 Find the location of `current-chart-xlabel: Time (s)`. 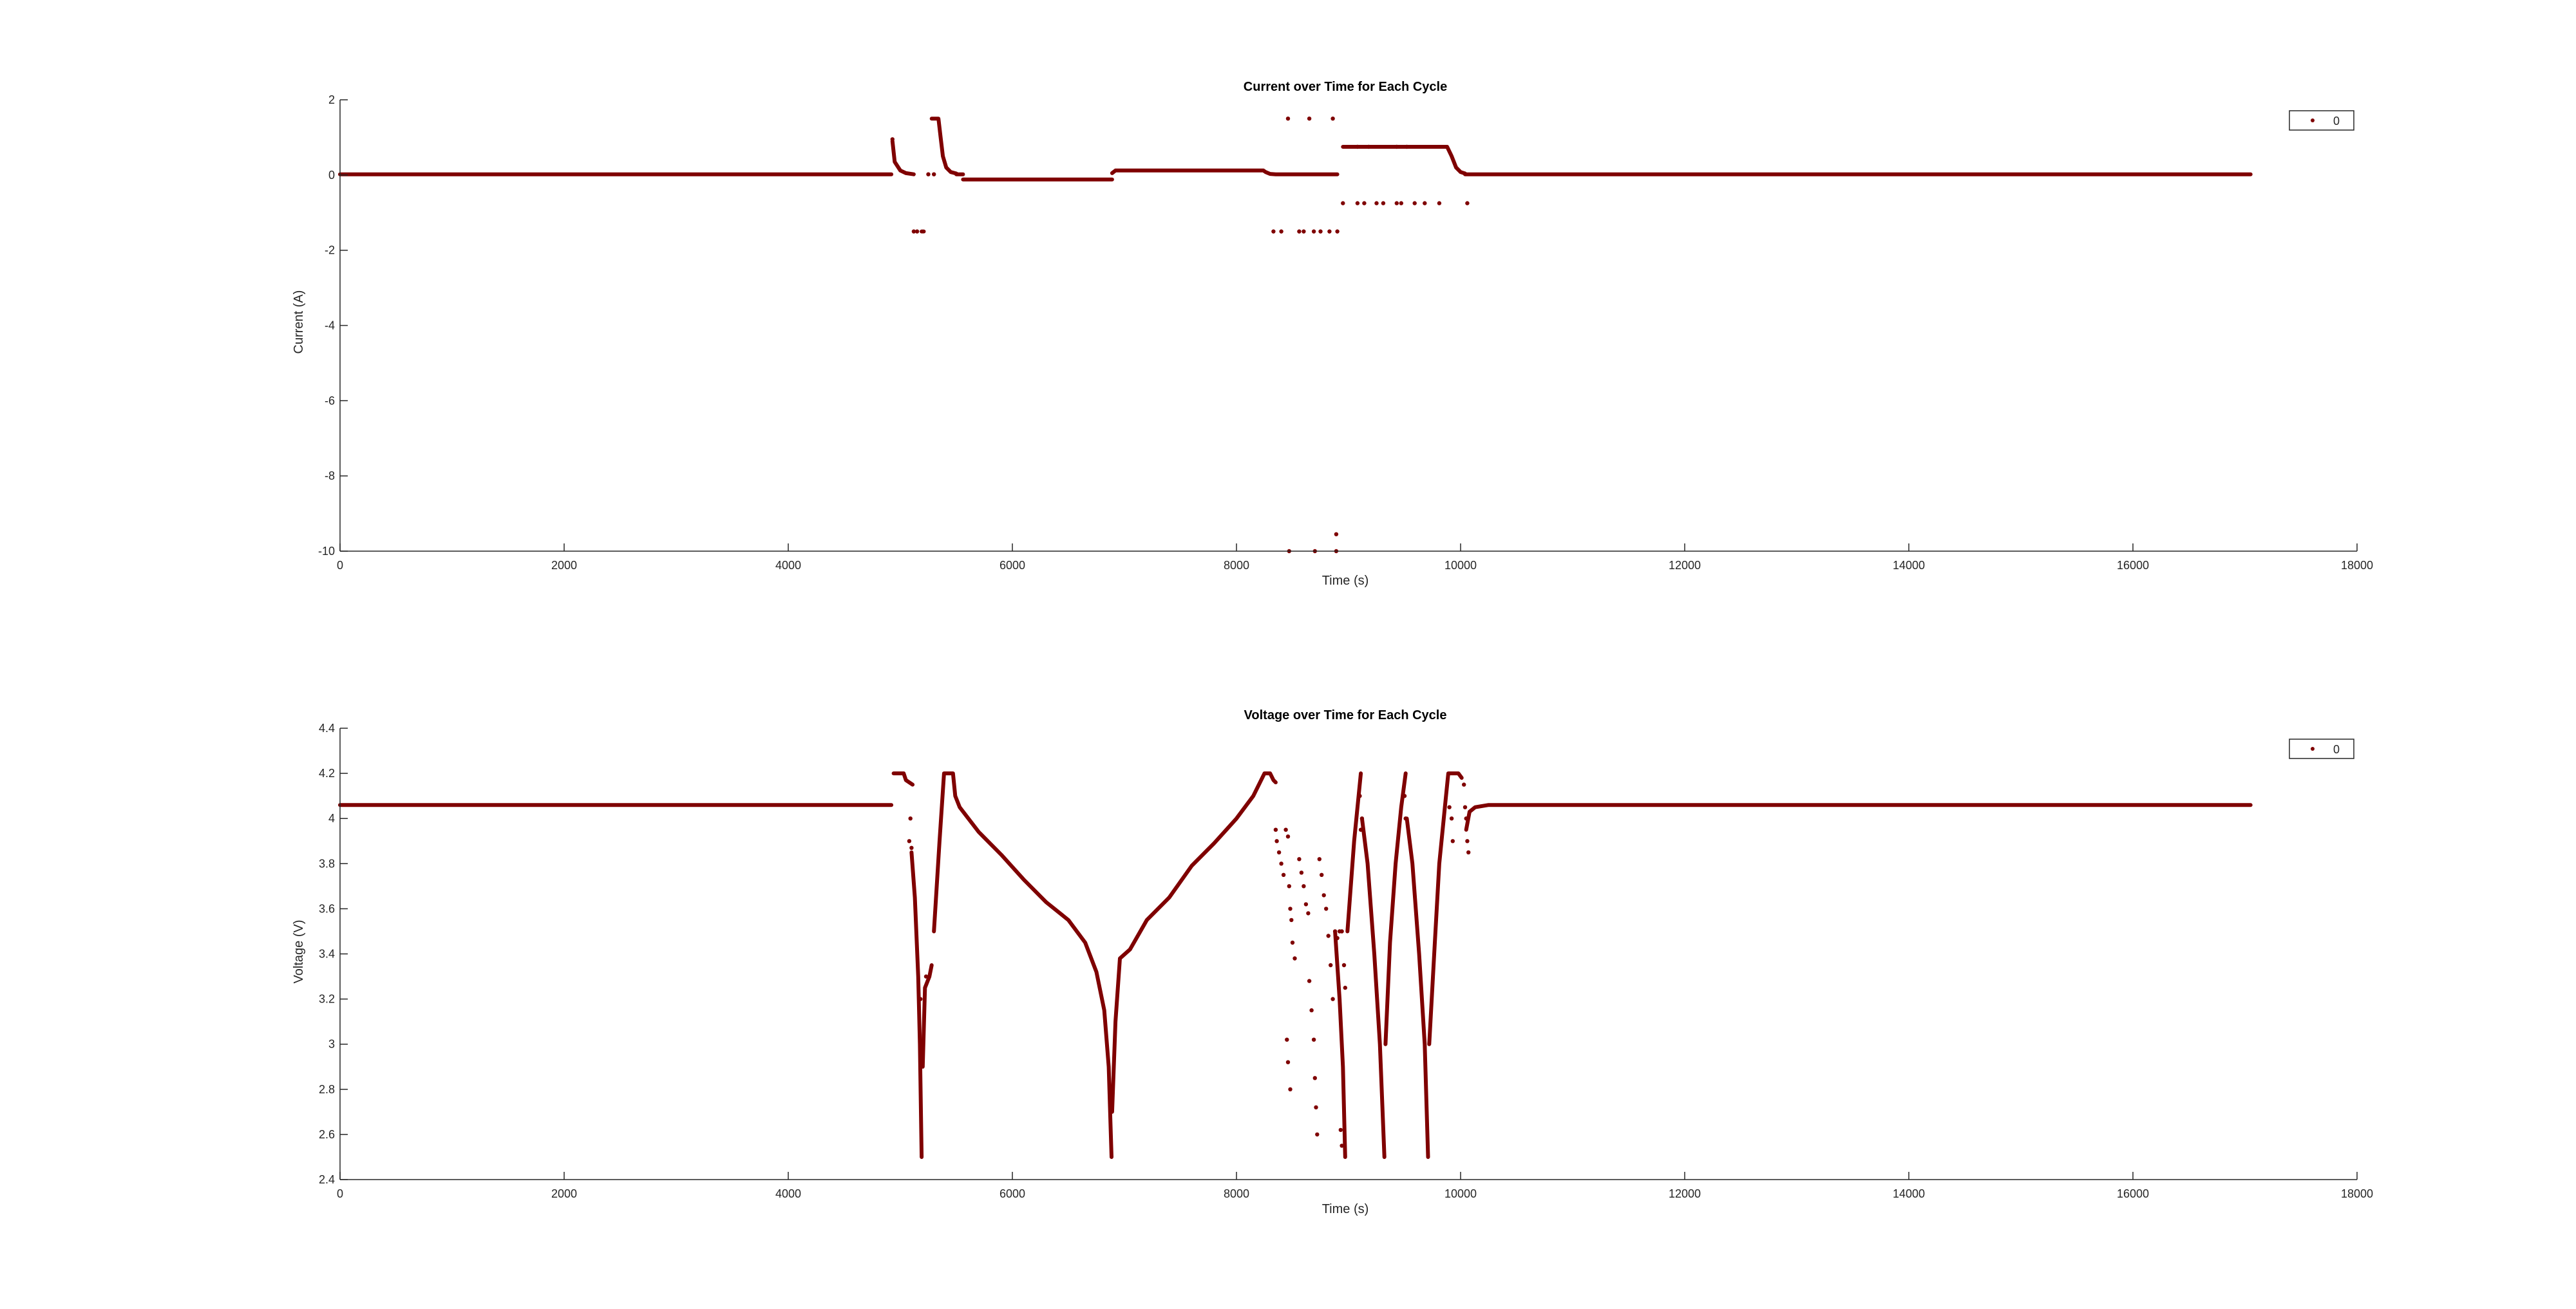

current-chart-xlabel: Time (s) is located at coordinates (1345, 581).